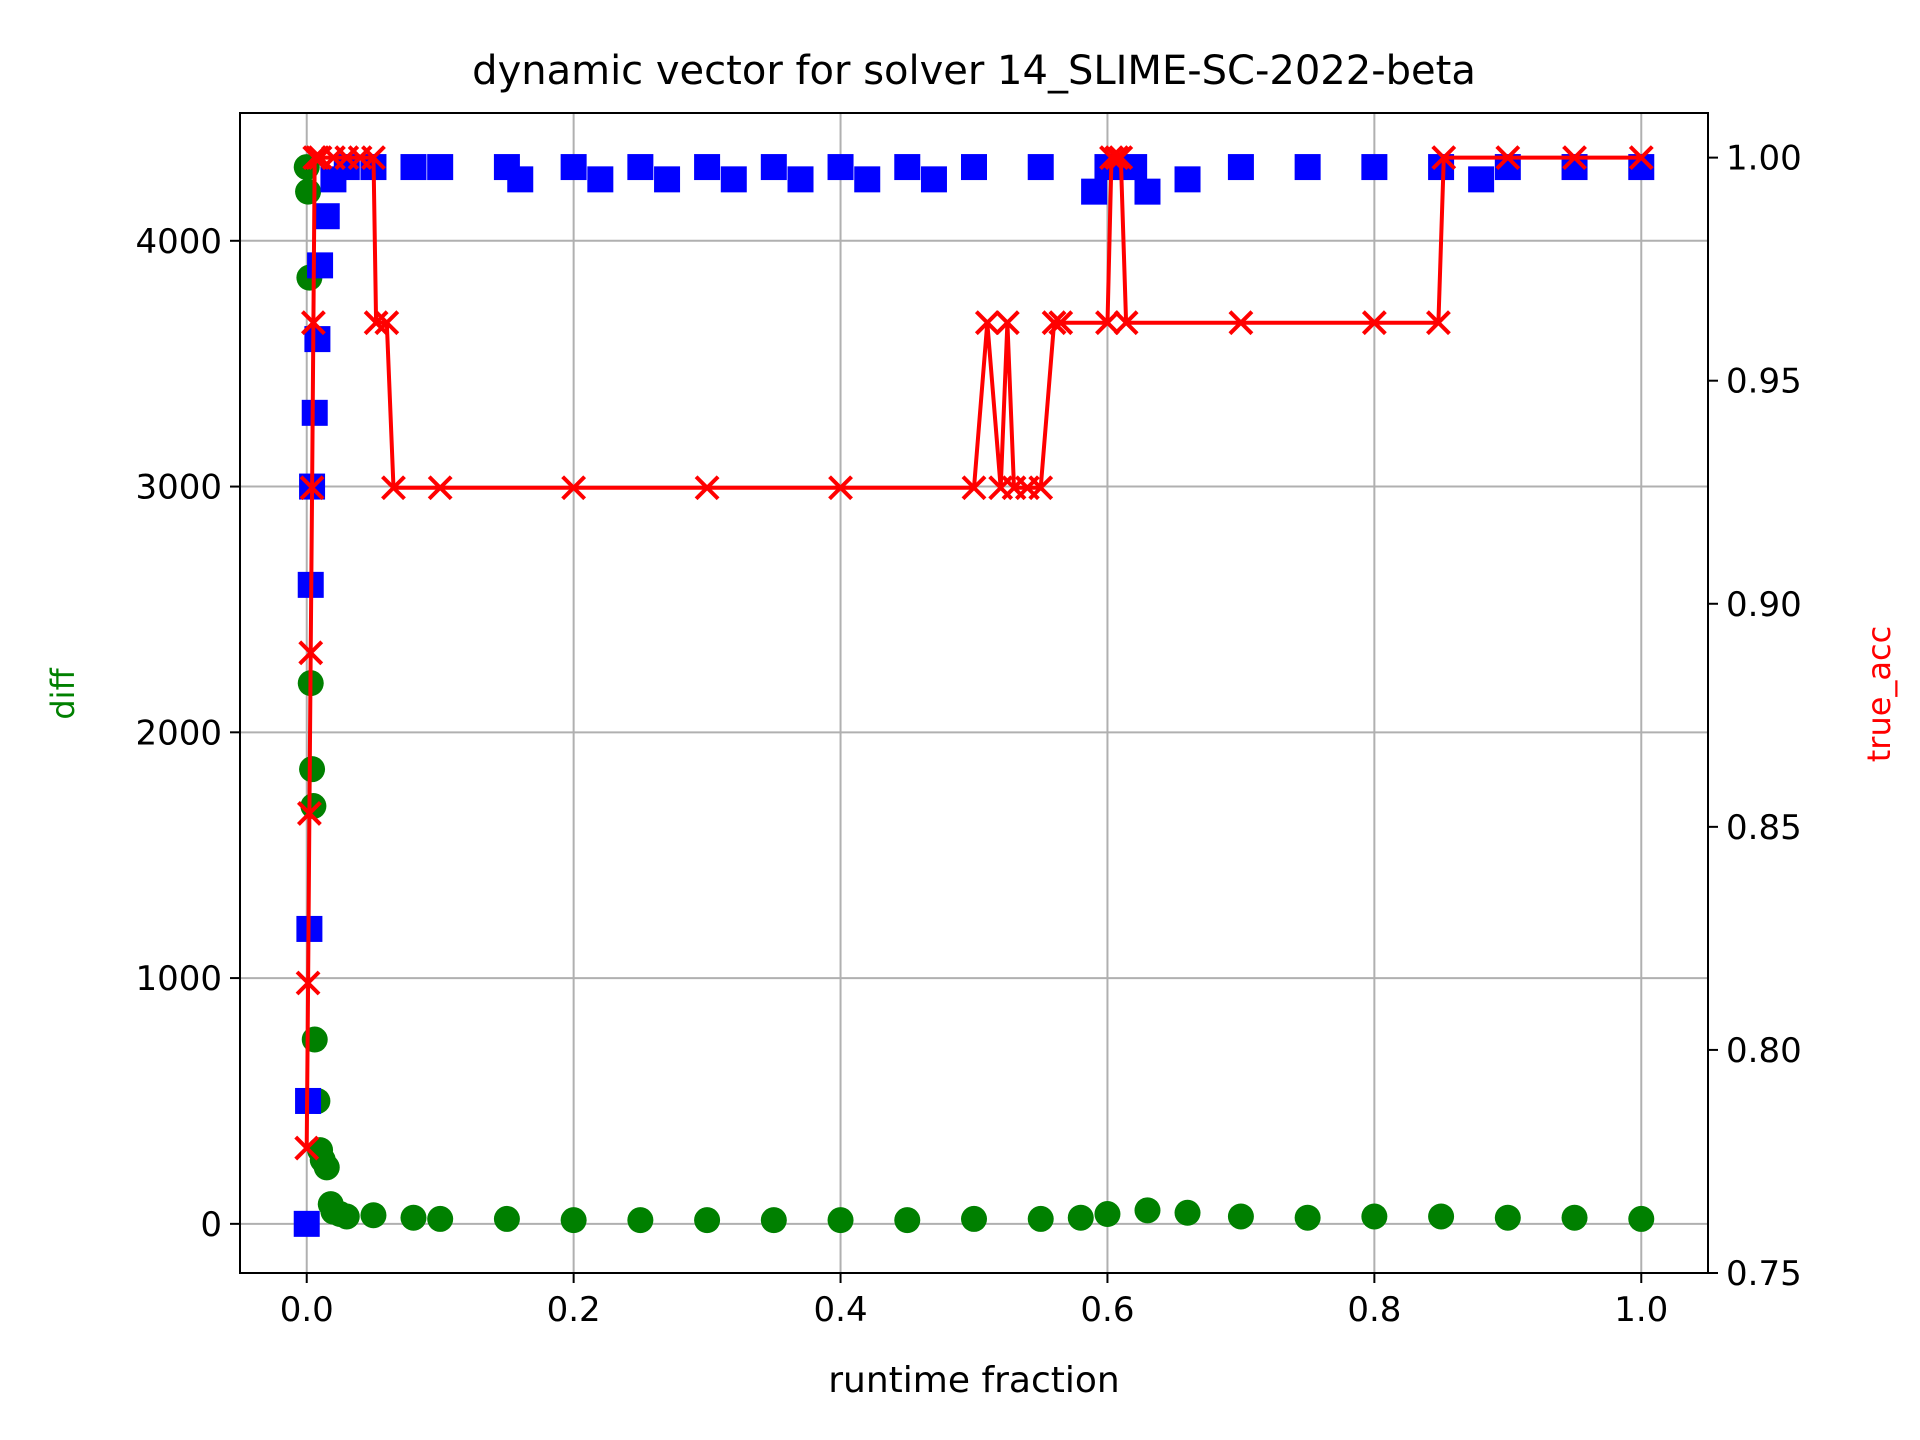 This screenshot has height=1440, width=1920. What do you see at coordinates (1107, 1310) in the screenshot?
I see `x-tick-label: 0.6` at bounding box center [1107, 1310].